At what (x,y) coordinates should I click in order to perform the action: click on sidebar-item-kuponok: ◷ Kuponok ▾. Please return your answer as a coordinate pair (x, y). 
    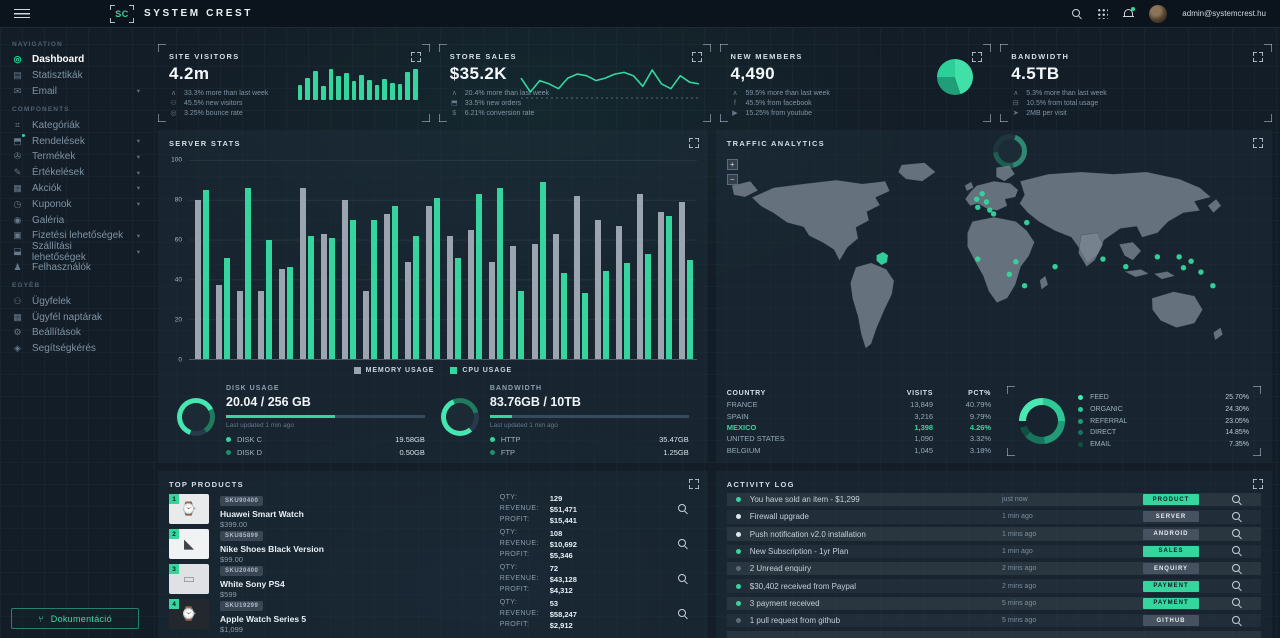
    Looking at the image, I should click on (75, 204).